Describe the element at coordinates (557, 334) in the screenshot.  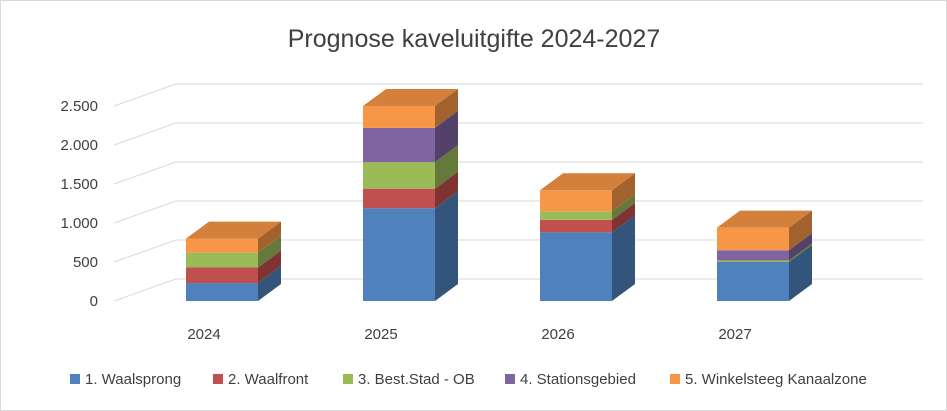
I see `x-tick-label: 2026` at that location.